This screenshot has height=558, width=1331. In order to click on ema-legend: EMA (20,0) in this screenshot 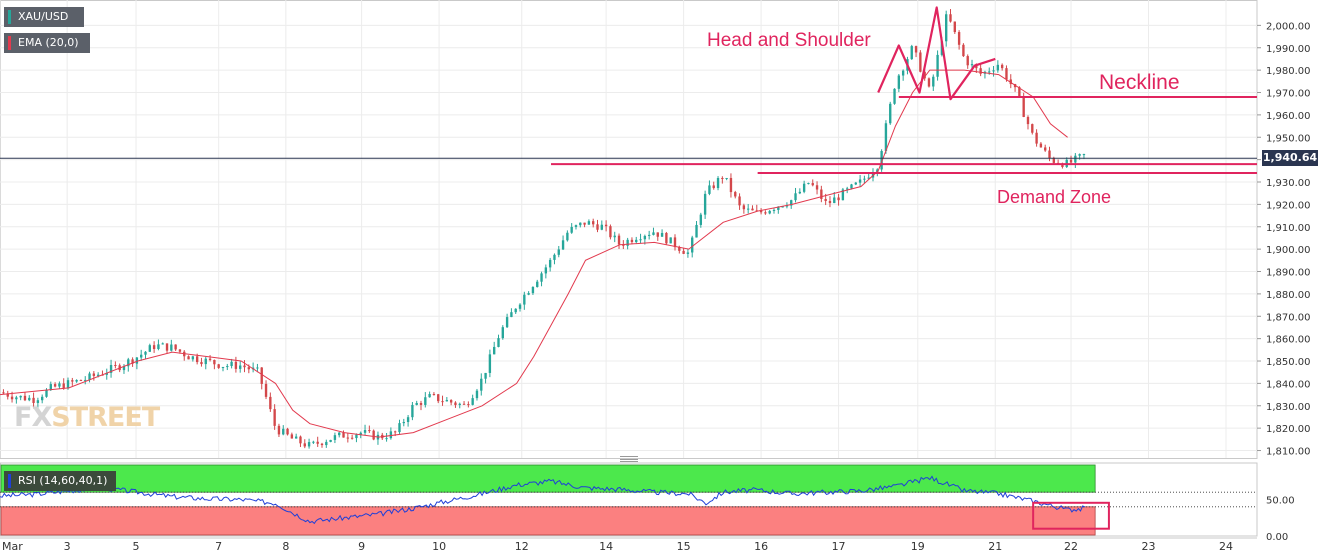, I will do `click(47, 43)`.